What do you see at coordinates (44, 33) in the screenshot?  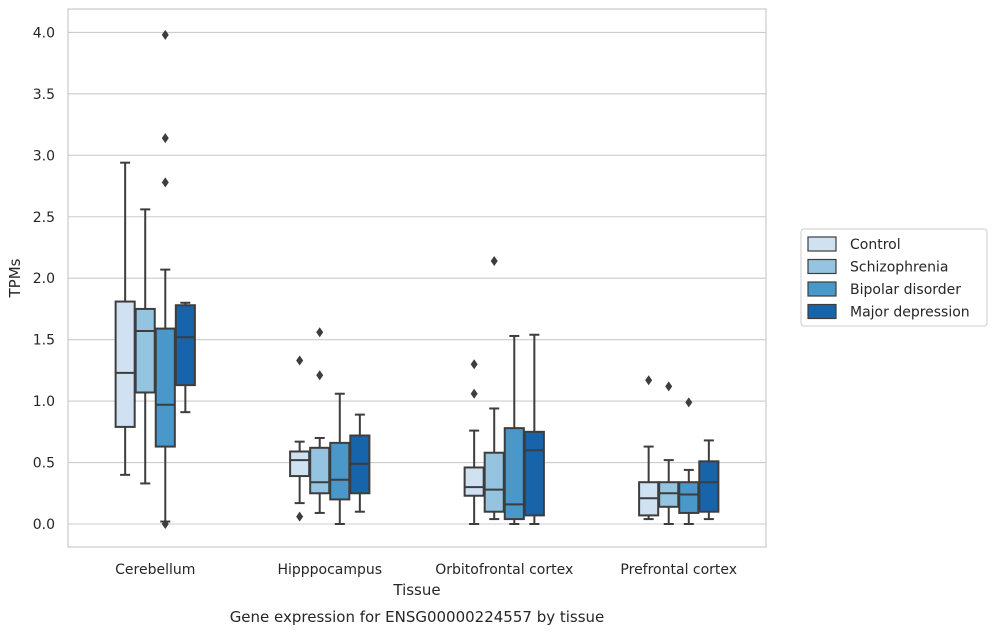 I see `y-tick-label: 4.0` at bounding box center [44, 33].